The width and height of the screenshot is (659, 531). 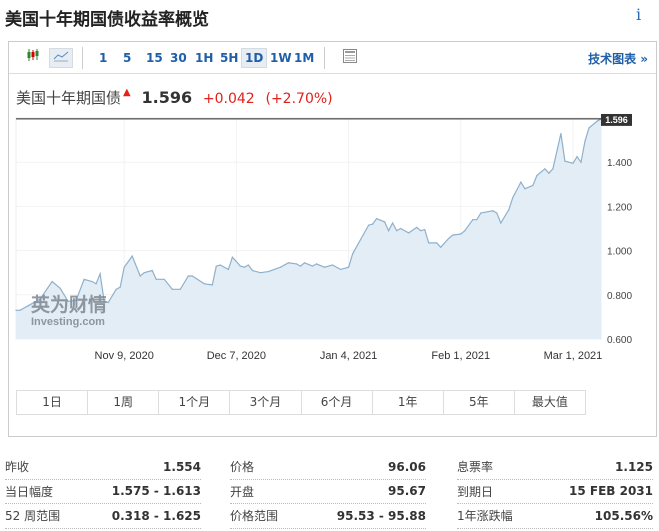 What do you see at coordinates (619, 207) in the screenshot?
I see `y-tick-label: 1.200` at bounding box center [619, 207].